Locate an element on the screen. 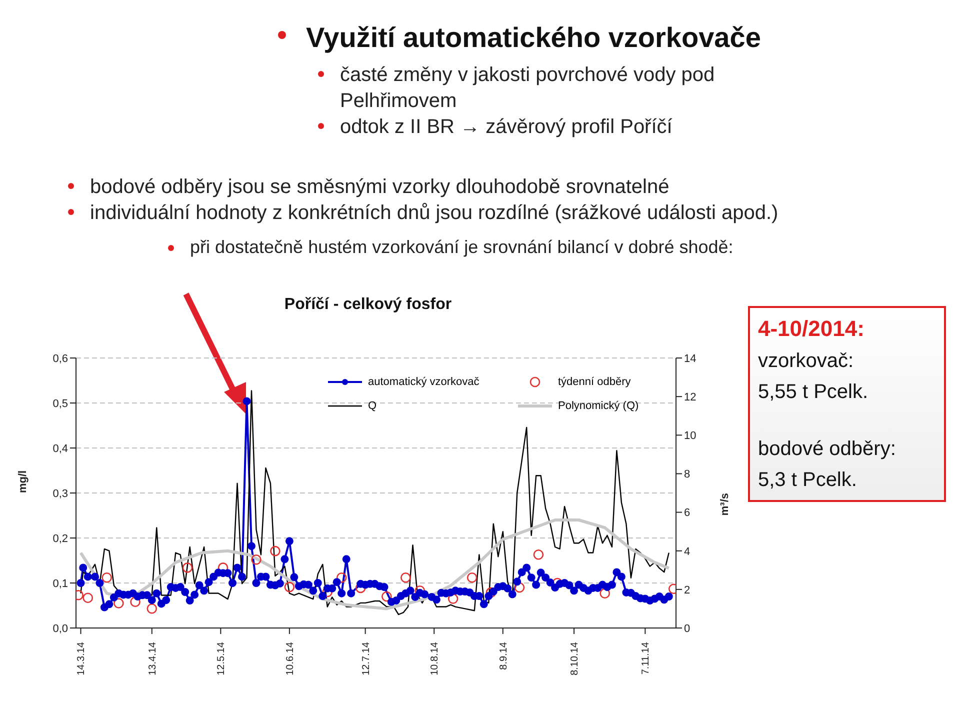  y-axis-title: mg/l is located at coordinates (22, 481).